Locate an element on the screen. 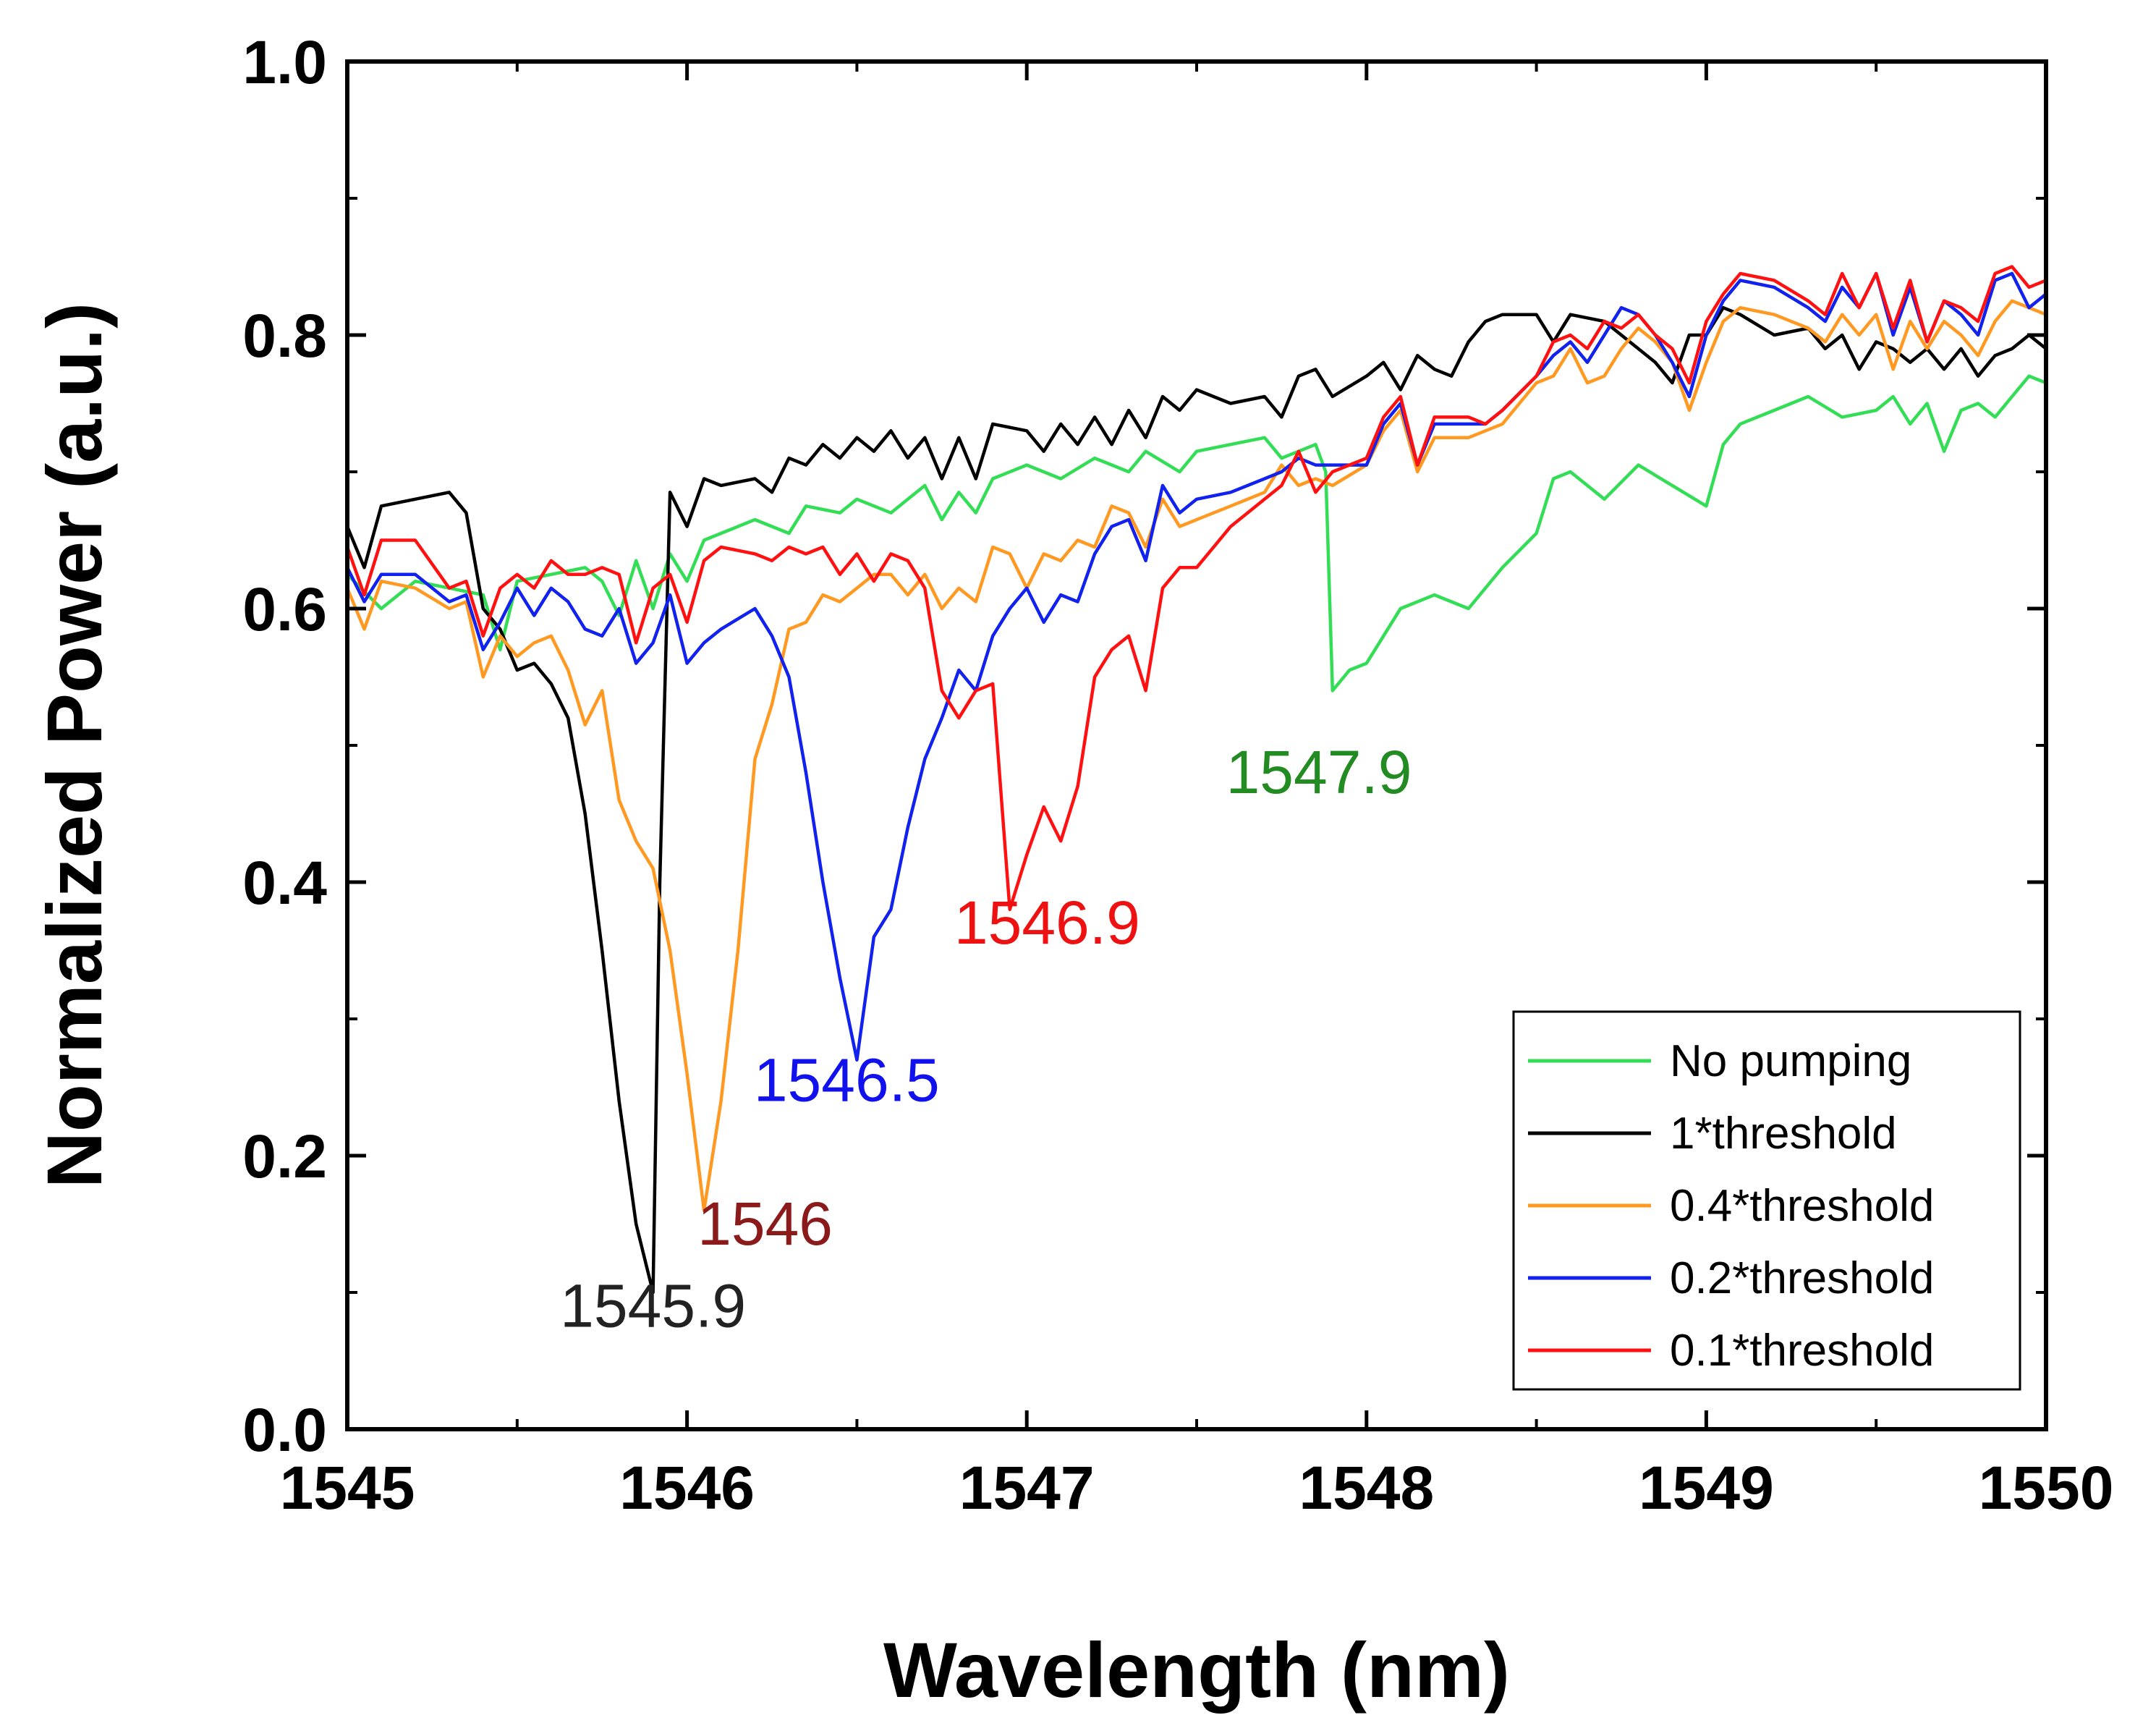 Image resolution: width=2156 pixels, height=1723 pixels. y-tick-label: 0.4 is located at coordinates (284, 883).